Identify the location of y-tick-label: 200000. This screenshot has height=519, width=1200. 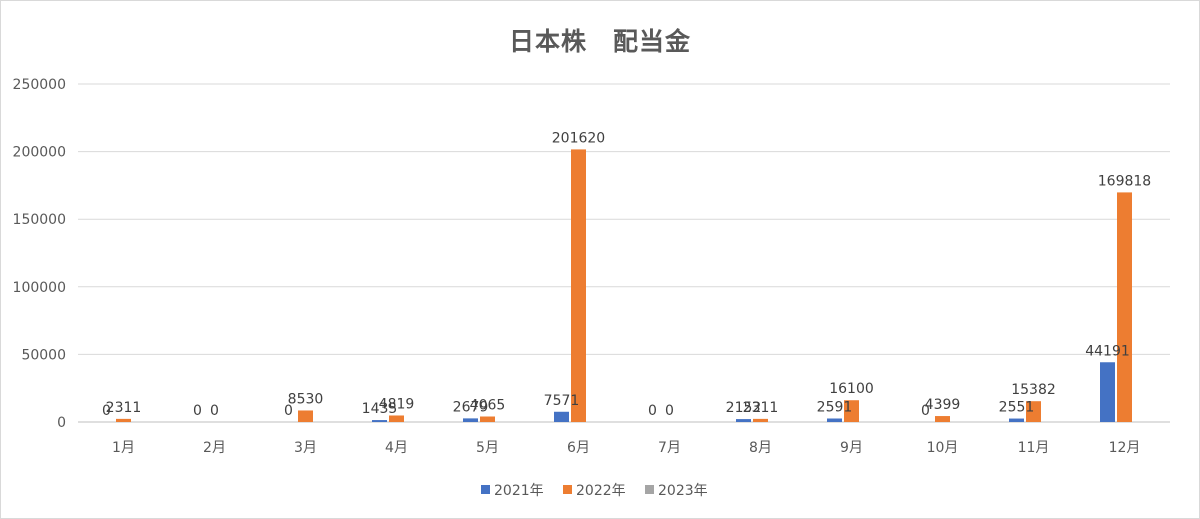
(39, 153).